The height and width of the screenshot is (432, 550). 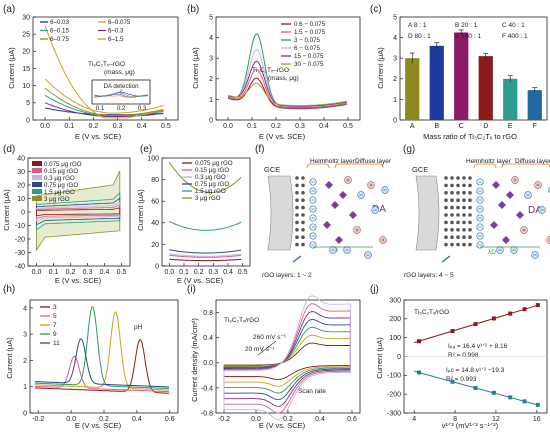 What do you see at coordinates (380, 68) in the screenshot?
I see `ylabel-c: Current (μA)` at bounding box center [380, 68].